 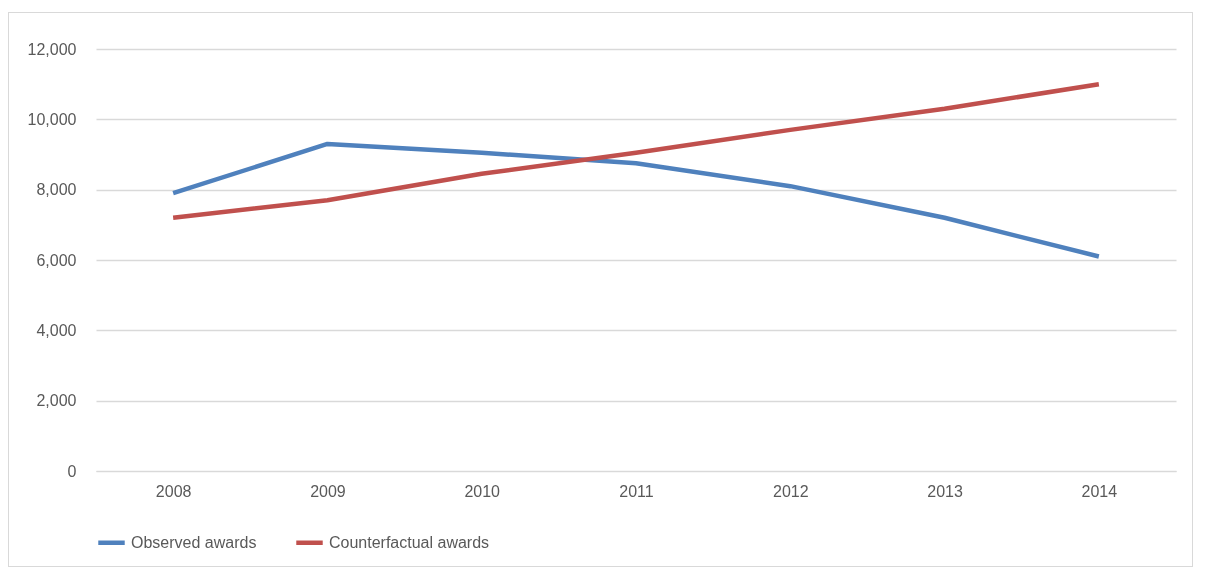 I want to click on x-tick-label: 2014, so click(x=1099, y=491).